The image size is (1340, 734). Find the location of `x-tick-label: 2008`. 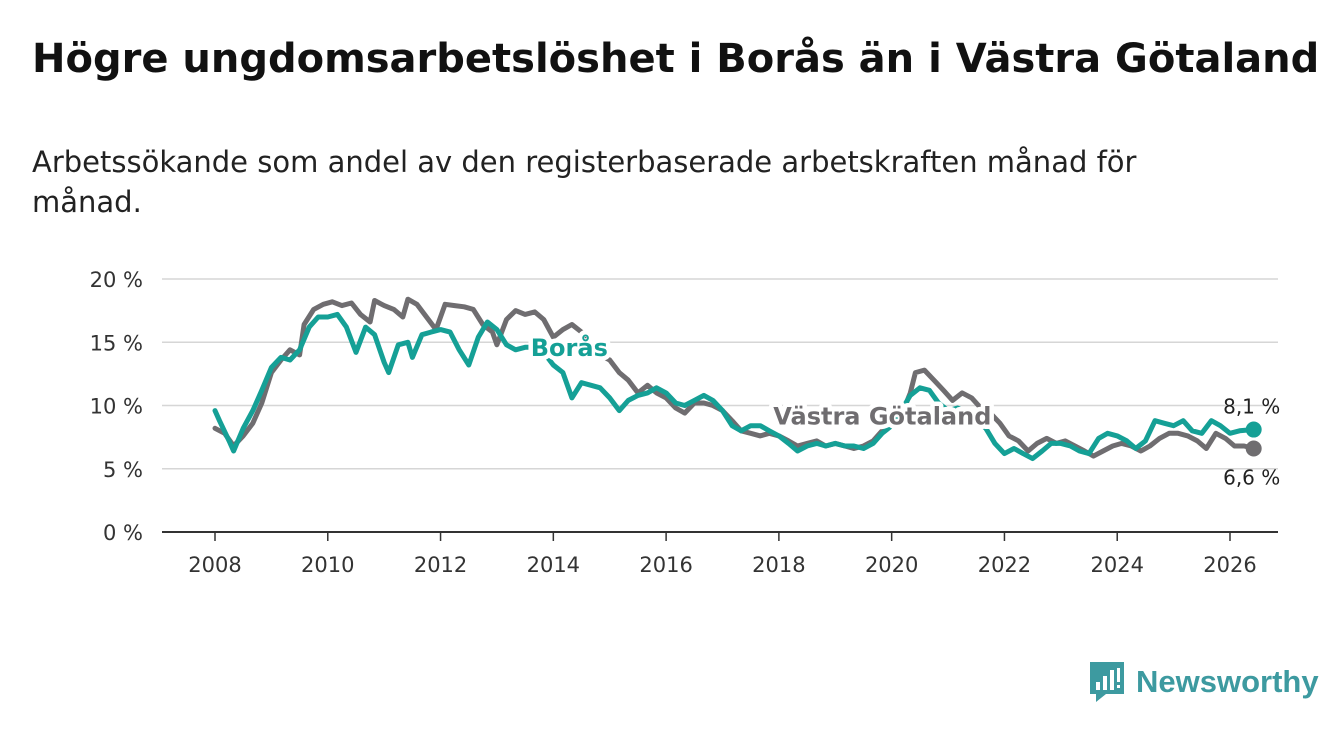

x-tick-label: 2008 is located at coordinates (214, 565).